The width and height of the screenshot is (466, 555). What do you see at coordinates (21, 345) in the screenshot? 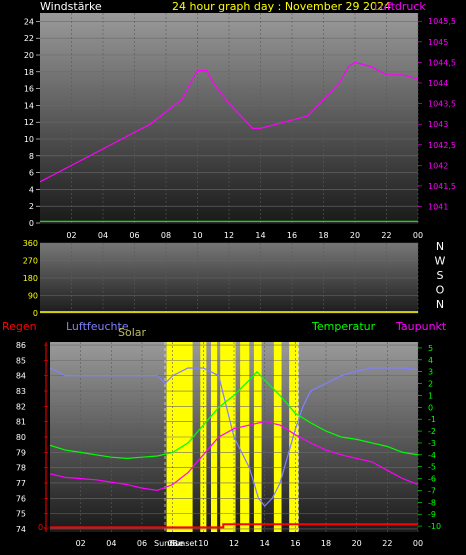
I see `humidity-tick-label: 86` at bounding box center [21, 345].